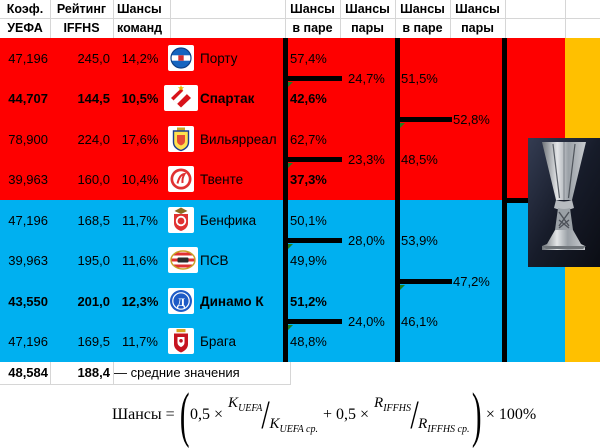 The image size is (600, 448). What do you see at coordinates (28, 98) in the screenshot?
I see `uefa-coef-value: 44,707` at bounding box center [28, 98].